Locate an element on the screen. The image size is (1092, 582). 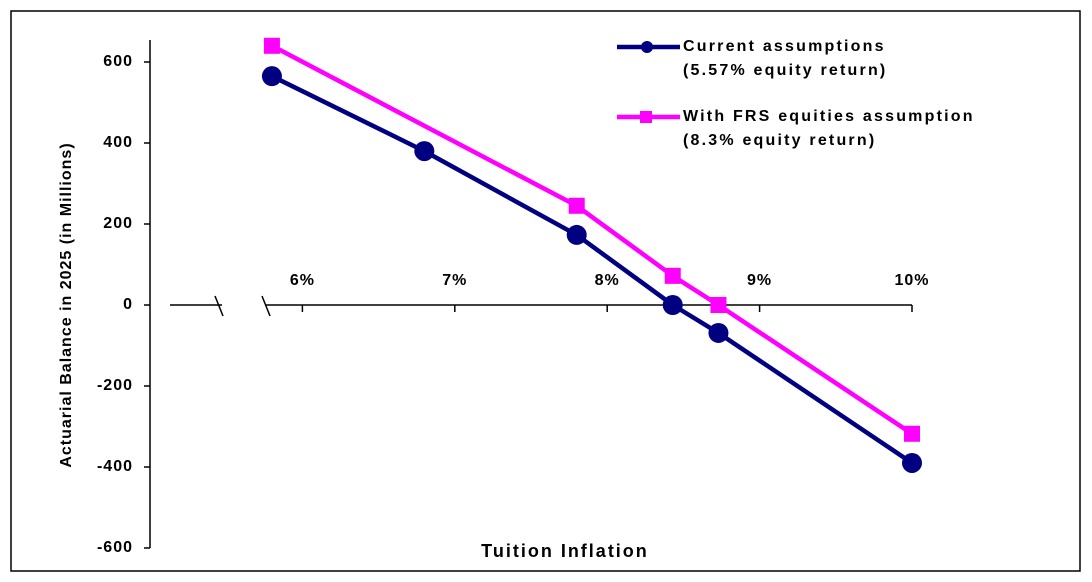
x-tick-label: 8% is located at coordinates (607, 280).